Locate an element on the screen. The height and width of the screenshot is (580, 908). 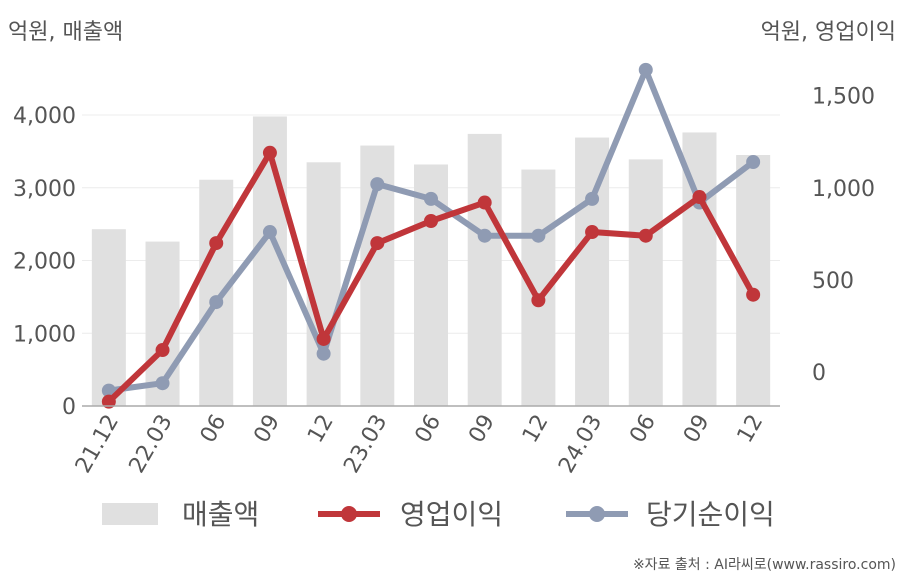
left-tick-label: 2,000 is located at coordinates (44, 262).